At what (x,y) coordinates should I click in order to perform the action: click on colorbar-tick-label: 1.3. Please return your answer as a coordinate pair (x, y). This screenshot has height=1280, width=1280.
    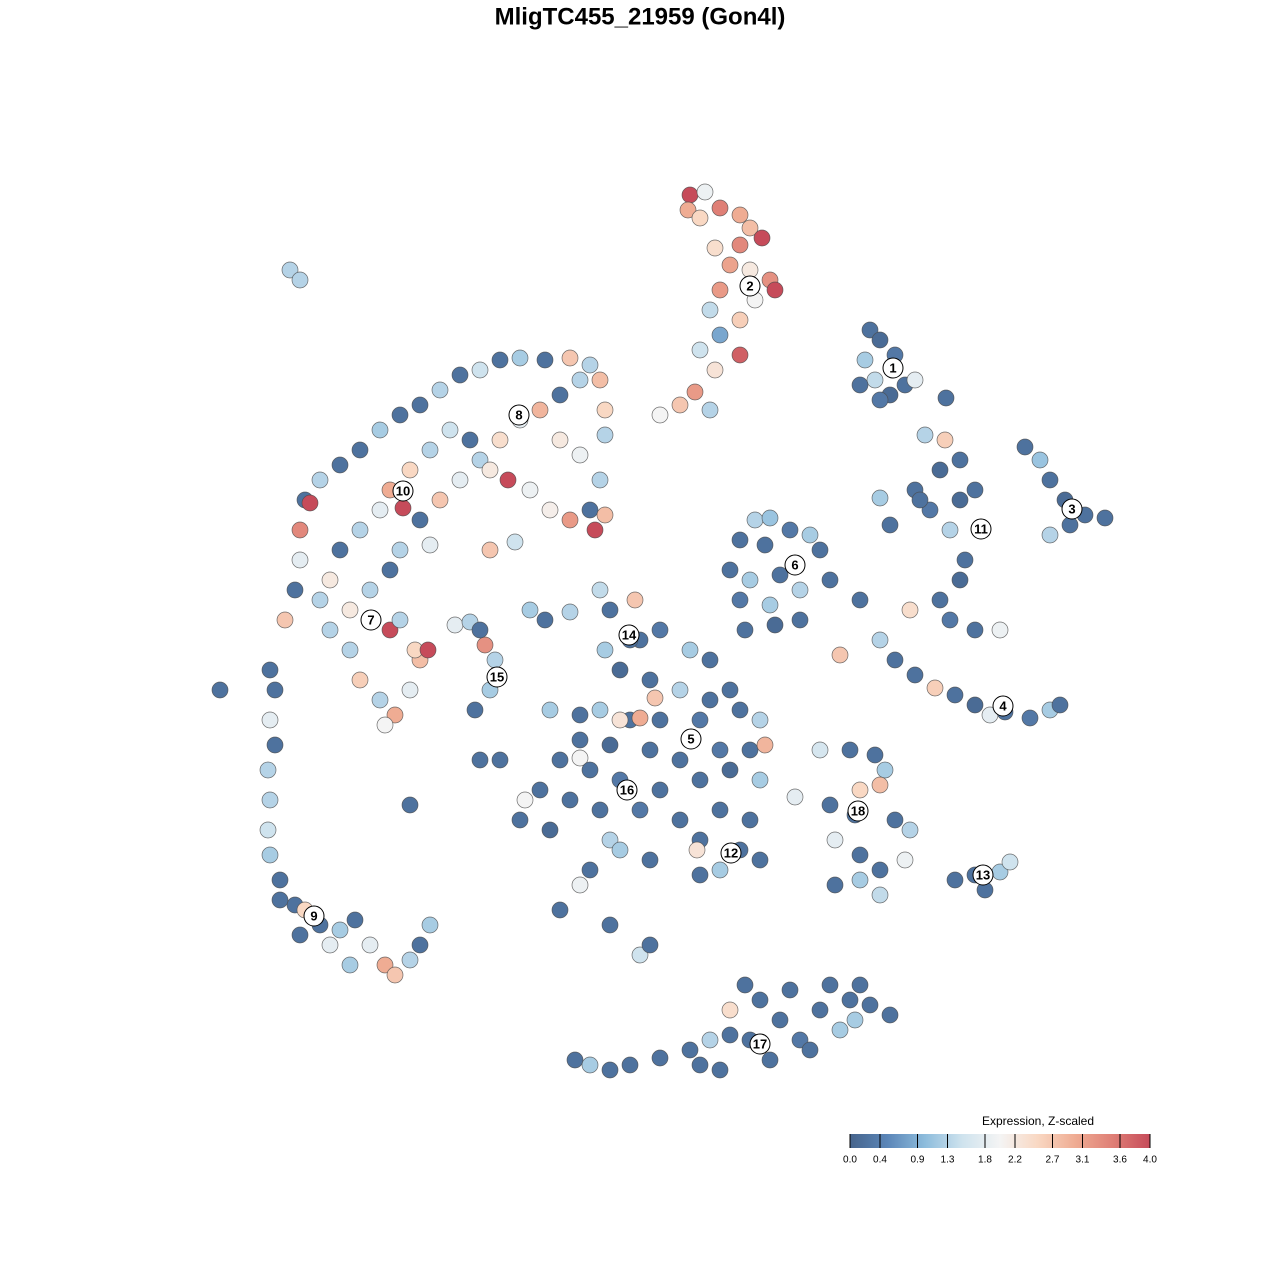
    Looking at the image, I should click on (948, 1160).